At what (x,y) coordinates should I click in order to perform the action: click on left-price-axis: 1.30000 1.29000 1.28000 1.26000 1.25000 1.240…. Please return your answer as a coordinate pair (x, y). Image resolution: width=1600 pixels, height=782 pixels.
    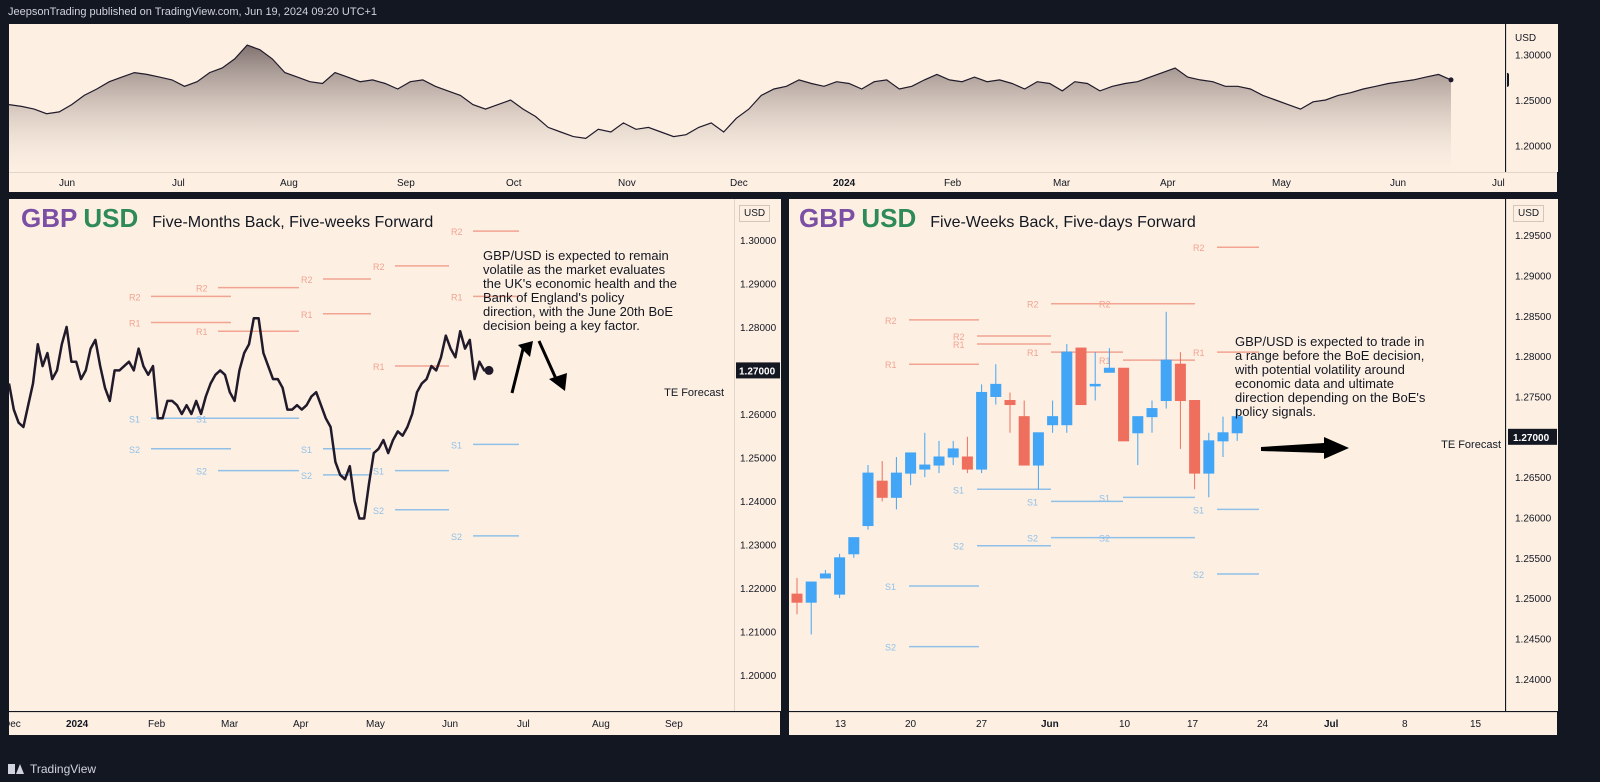
    Looking at the image, I should click on (757, 455).